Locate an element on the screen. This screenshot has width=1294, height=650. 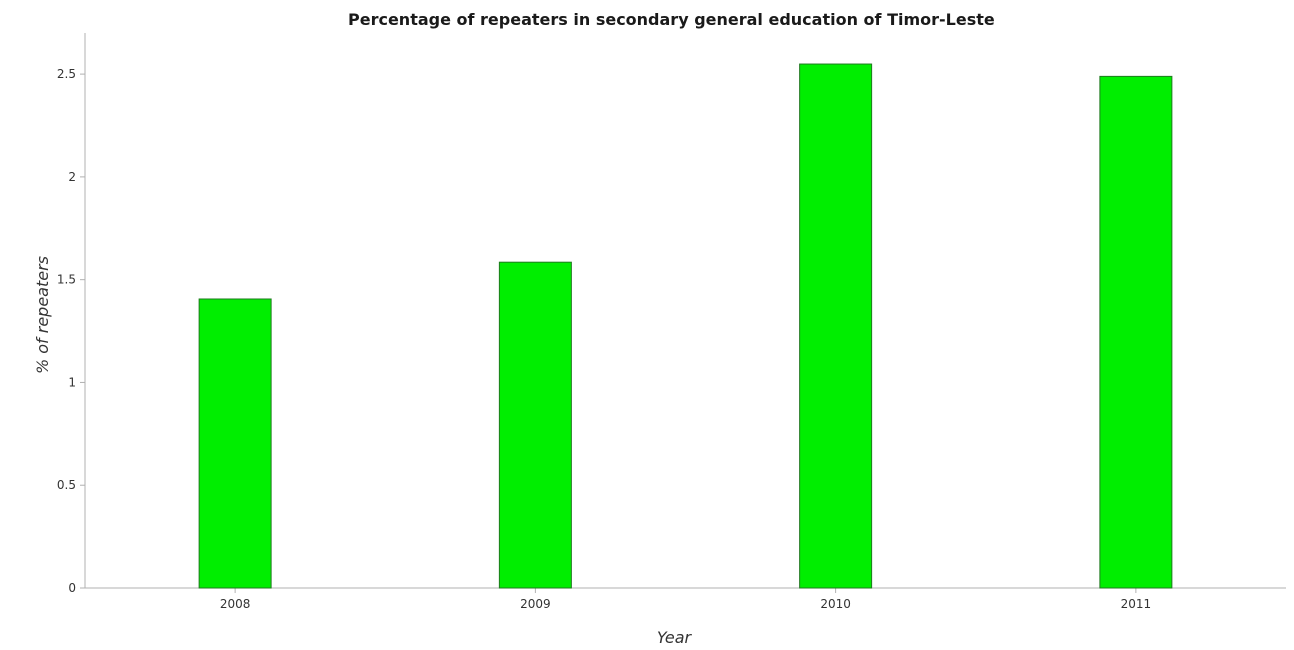
y-tick-label: 0 is located at coordinates (72, 588).